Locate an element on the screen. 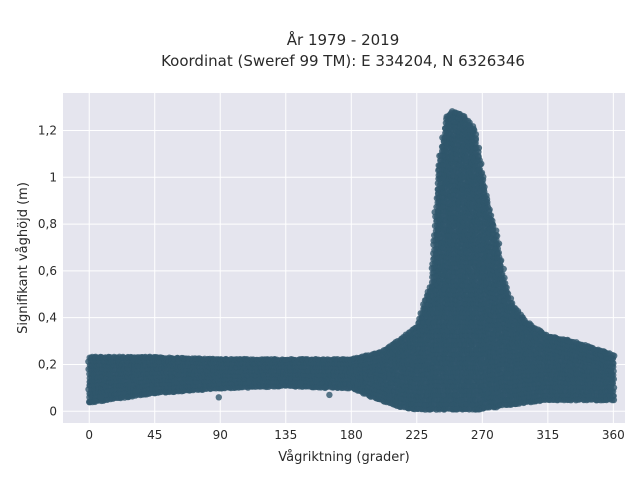  chart-title-line1: År 1979 - 2019 is located at coordinates (343, 39).